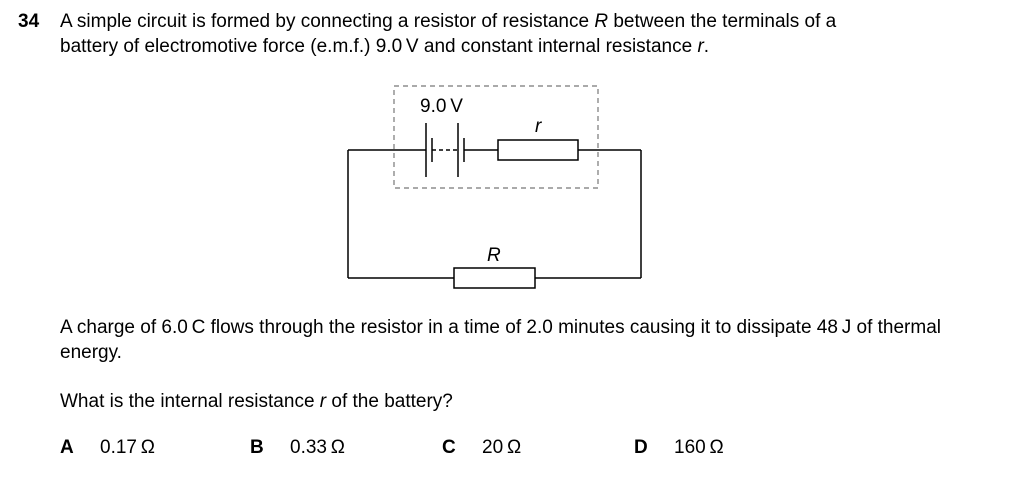 The width and height of the screenshot is (1024, 483). I want to click on option-value: 160 Ω, so click(699, 447).